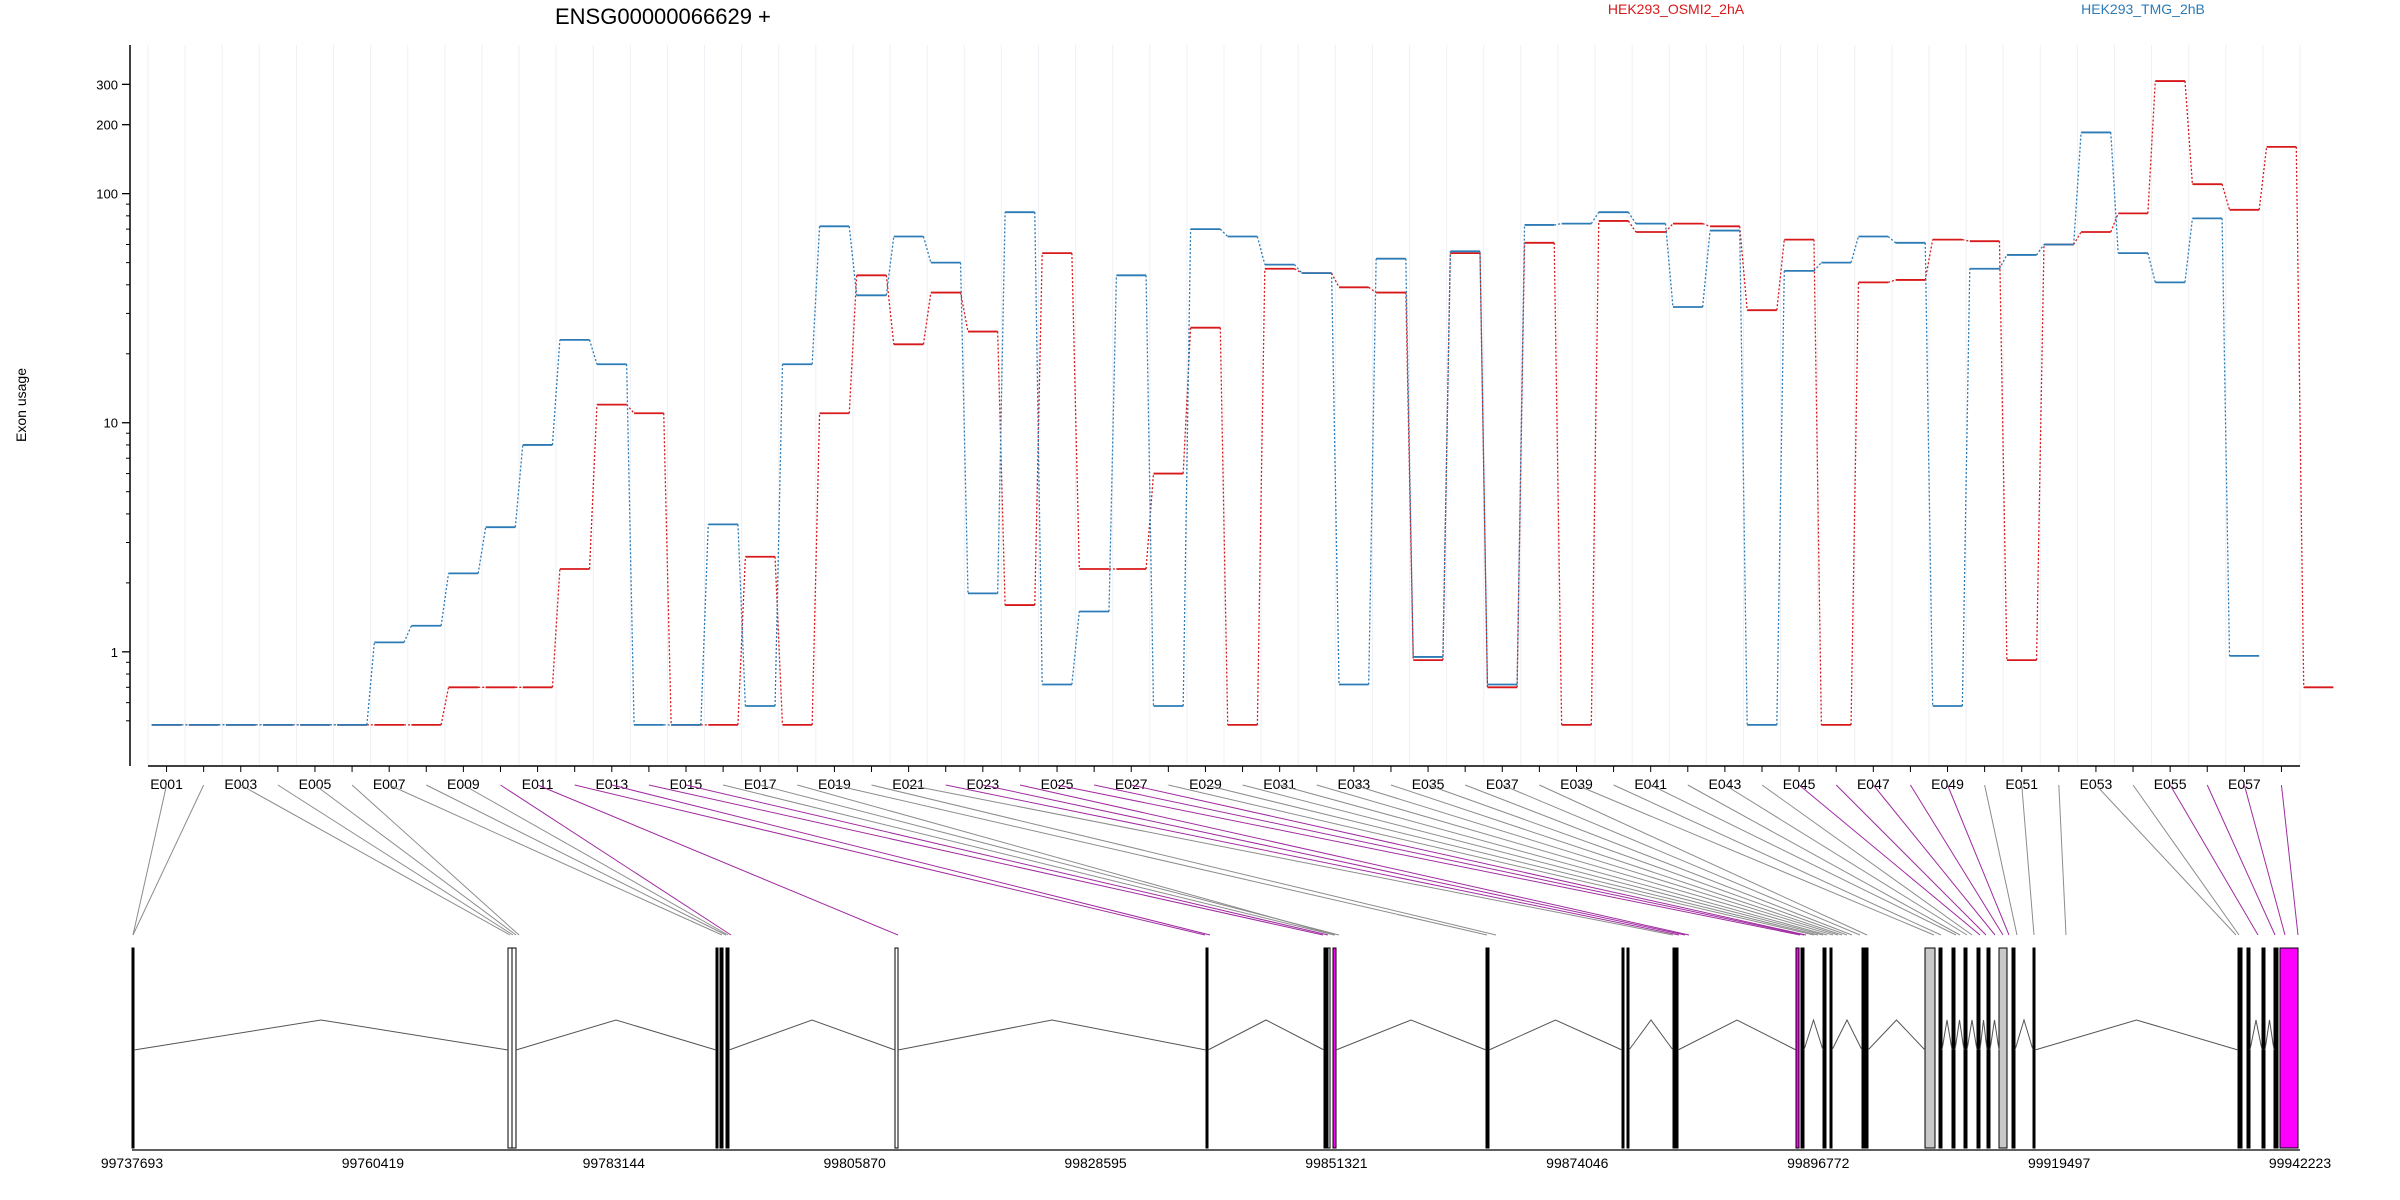 This screenshot has width=2400, height=1200. Describe the element at coordinates (389, 784) in the screenshot. I see `x-tick-label: E007` at that location.